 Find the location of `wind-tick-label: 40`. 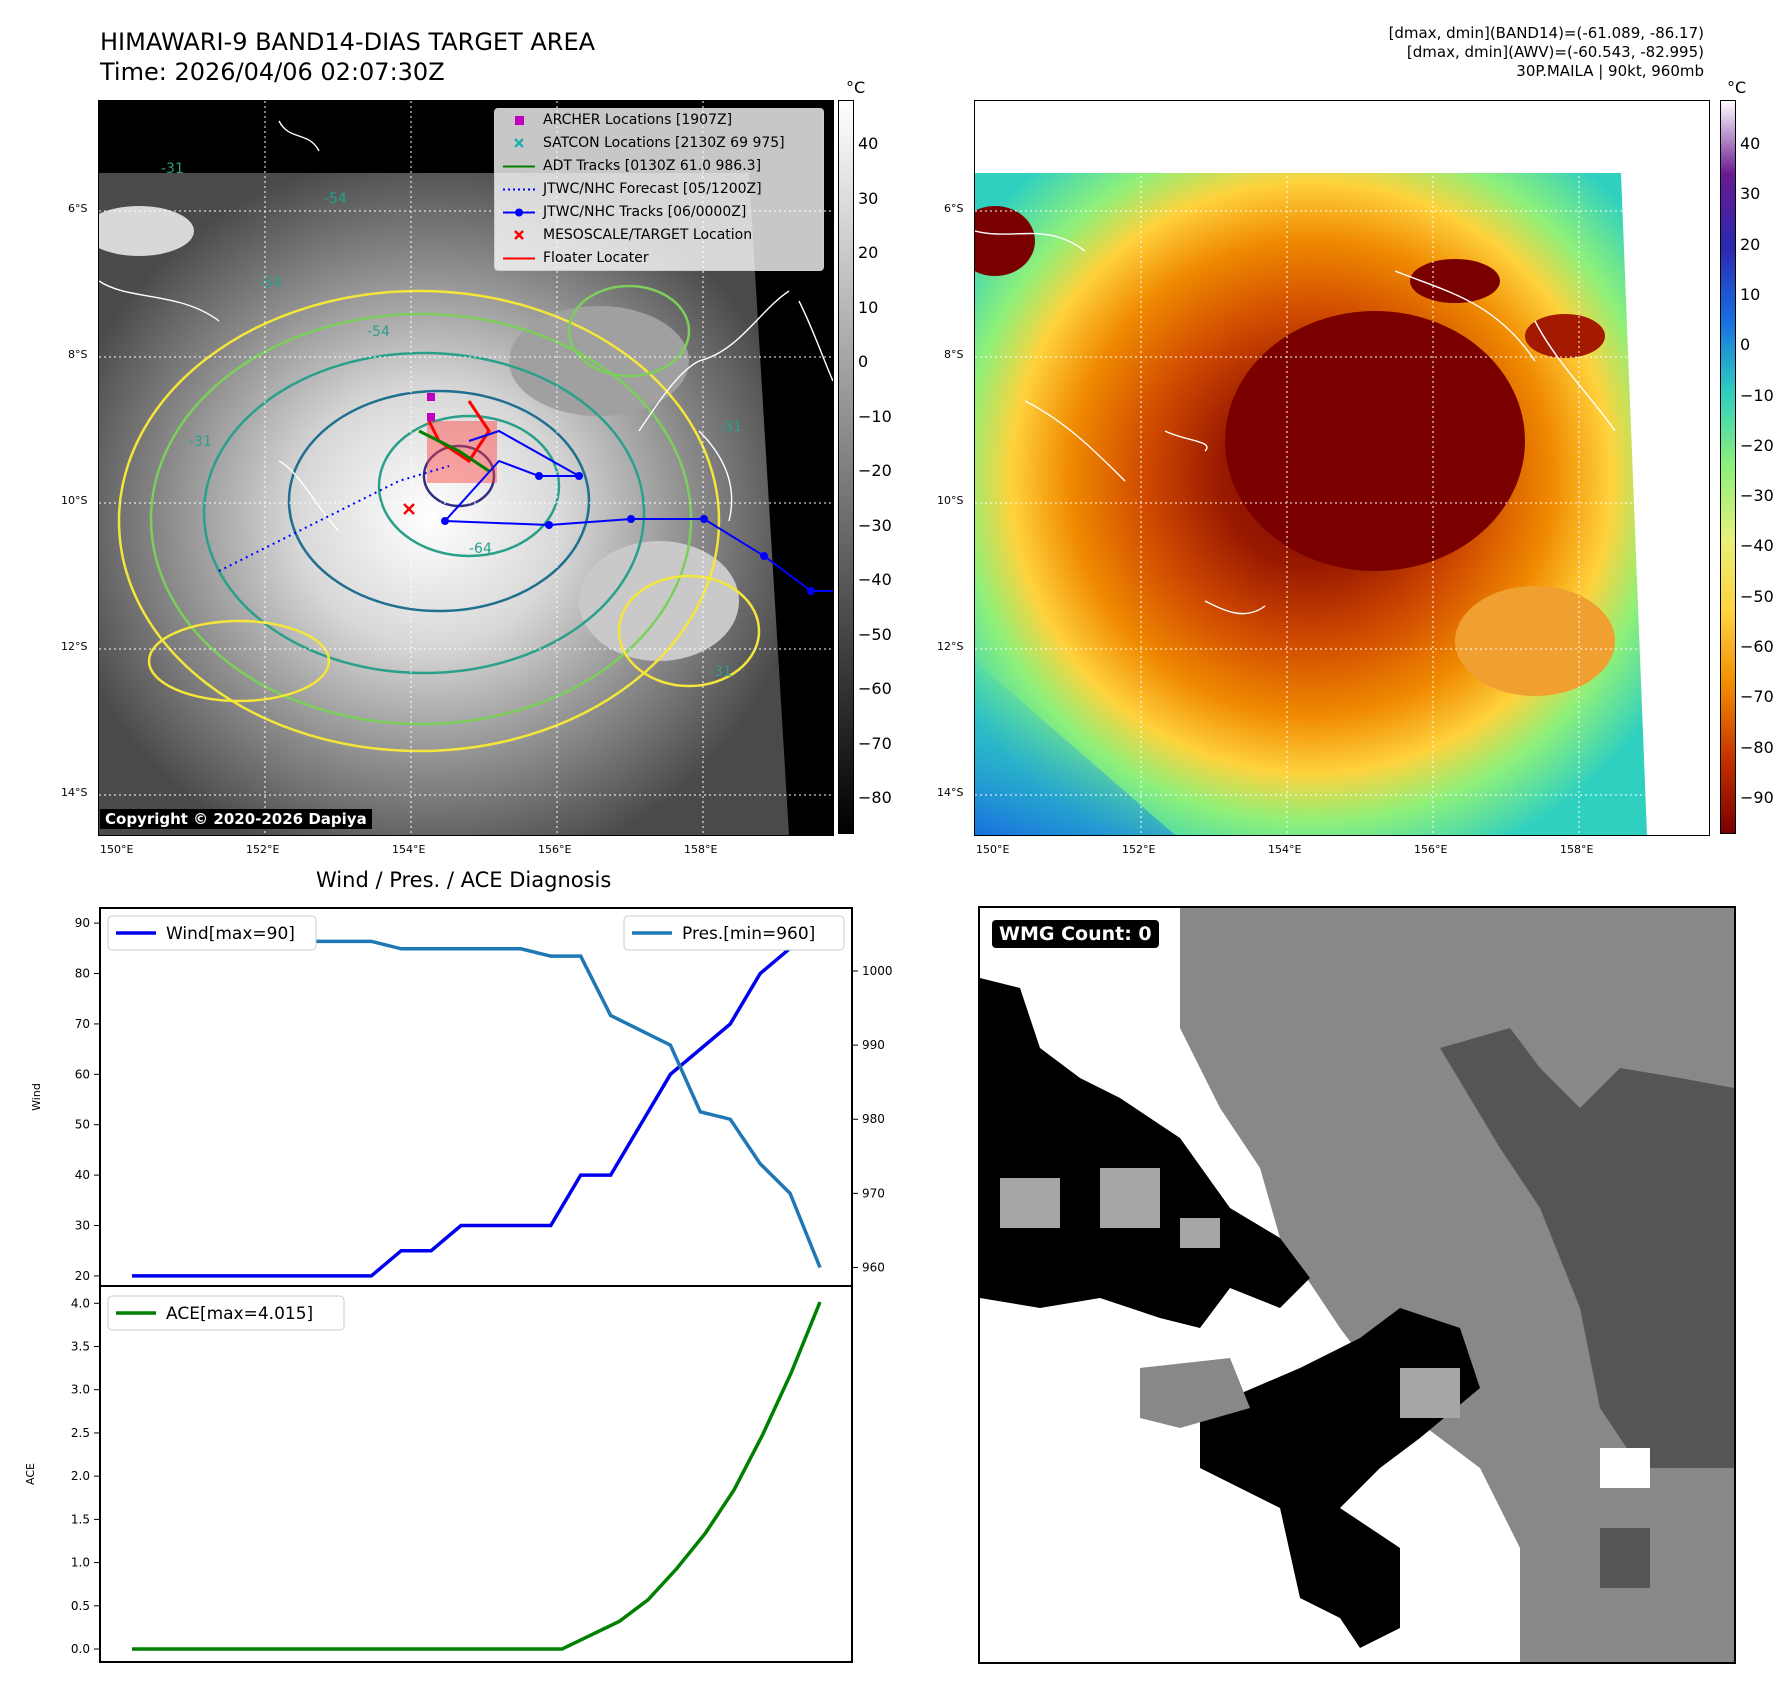

wind-tick-label: 40 is located at coordinates (82, 1175).